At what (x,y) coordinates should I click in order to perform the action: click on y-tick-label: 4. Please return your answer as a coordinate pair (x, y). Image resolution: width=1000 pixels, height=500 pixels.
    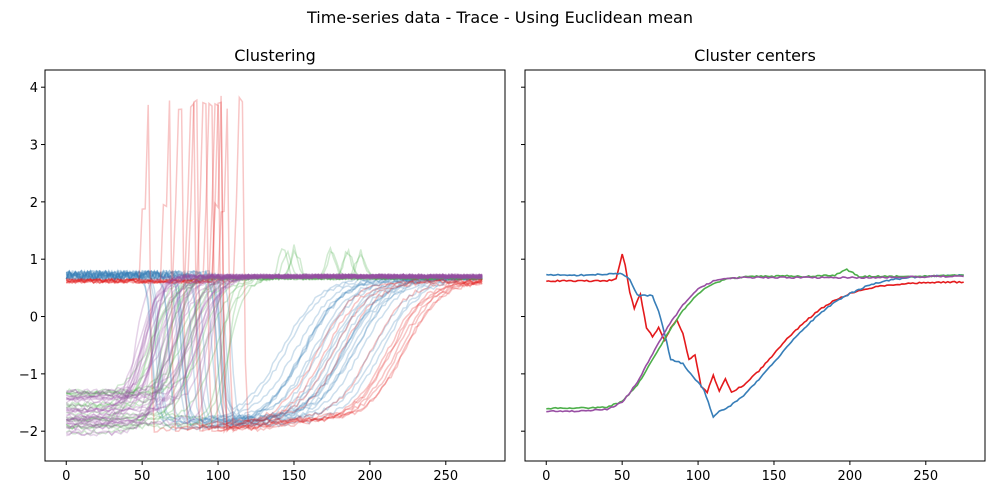
    Looking at the image, I should click on (34, 88).